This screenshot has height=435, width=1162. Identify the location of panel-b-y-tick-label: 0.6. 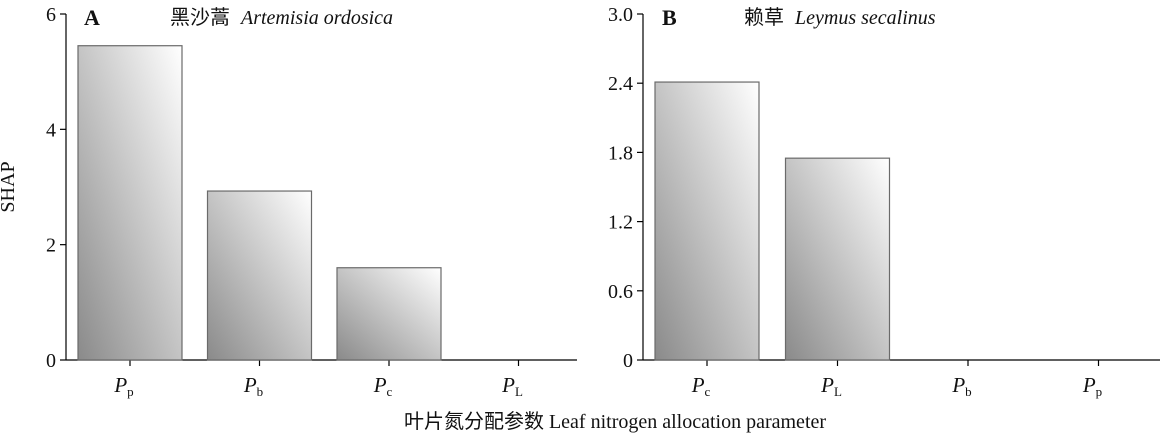
(620, 292).